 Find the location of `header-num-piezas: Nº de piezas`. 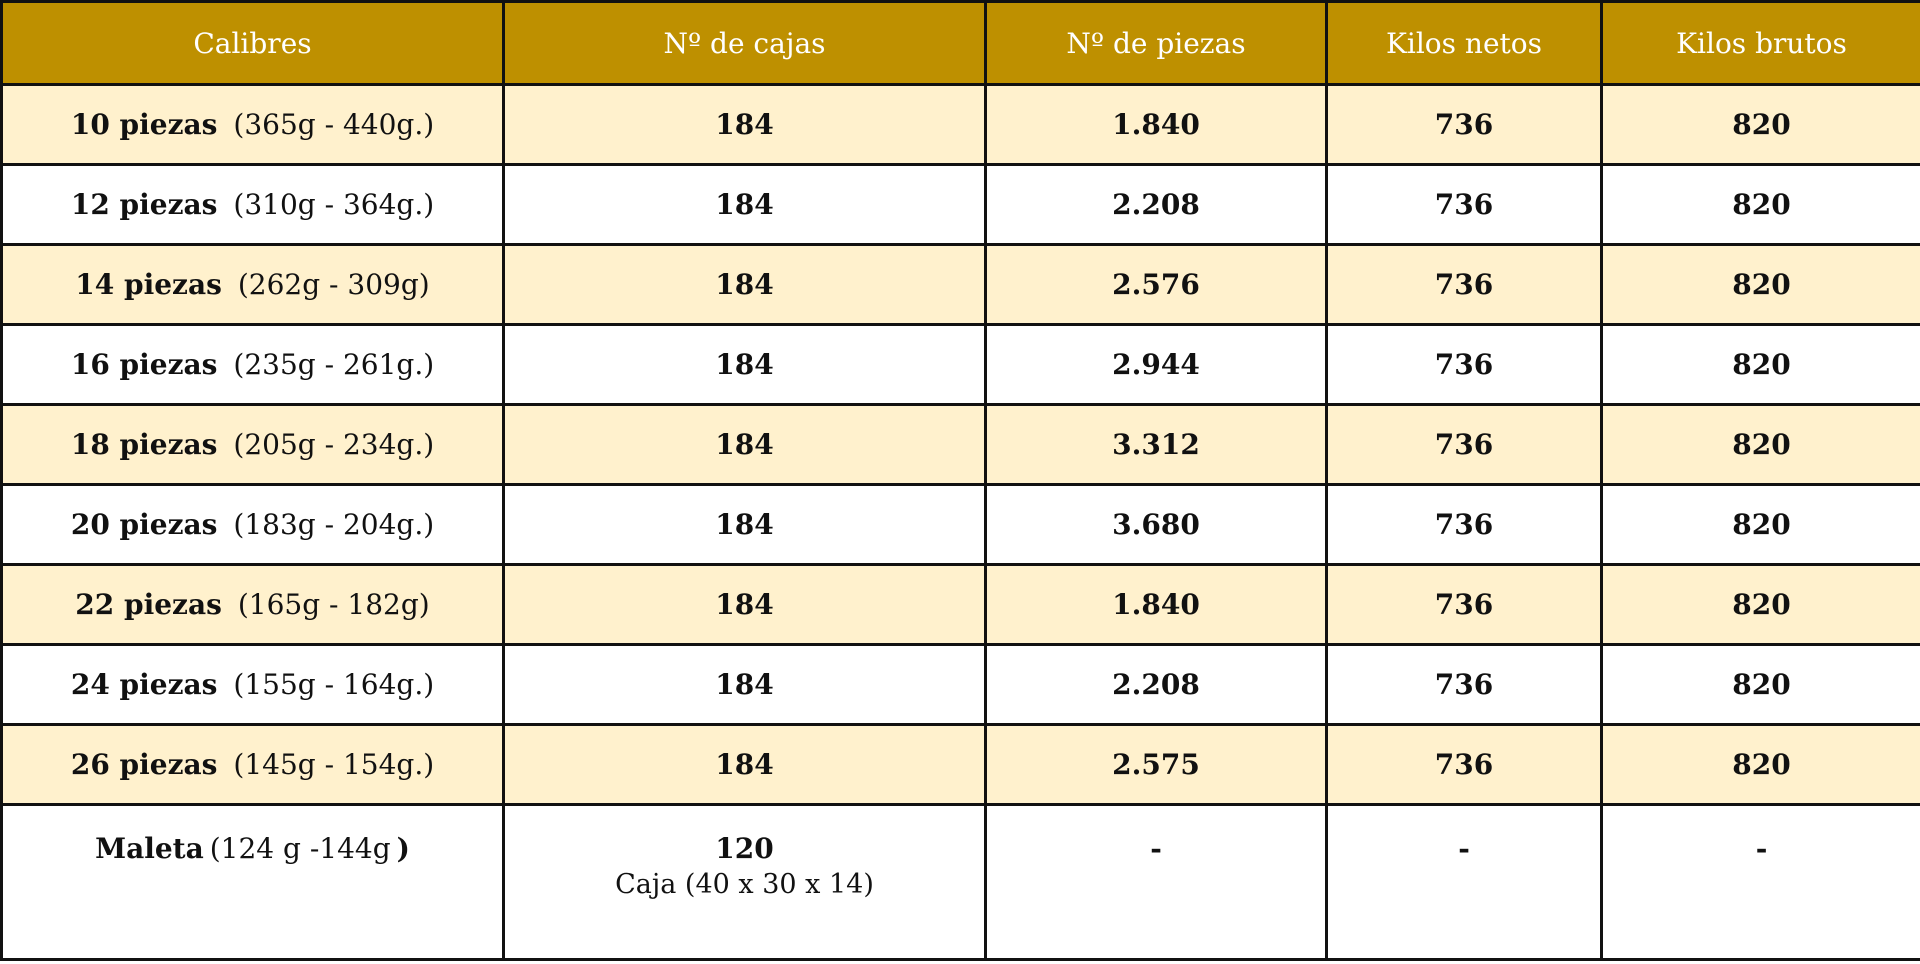

header-num-piezas: Nº de piezas is located at coordinates (1156, 43).